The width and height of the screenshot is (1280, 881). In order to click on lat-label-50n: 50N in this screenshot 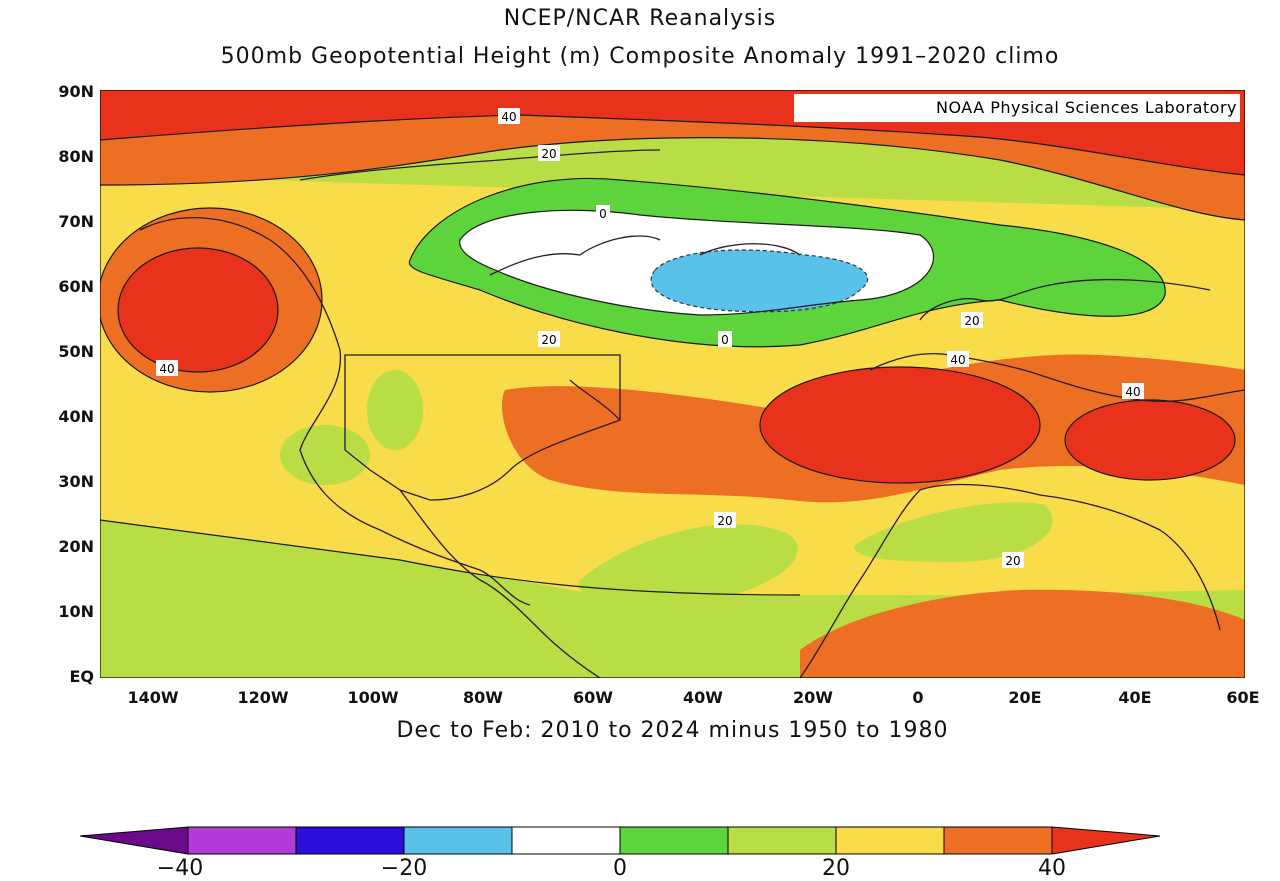, I will do `click(76, 351)`.